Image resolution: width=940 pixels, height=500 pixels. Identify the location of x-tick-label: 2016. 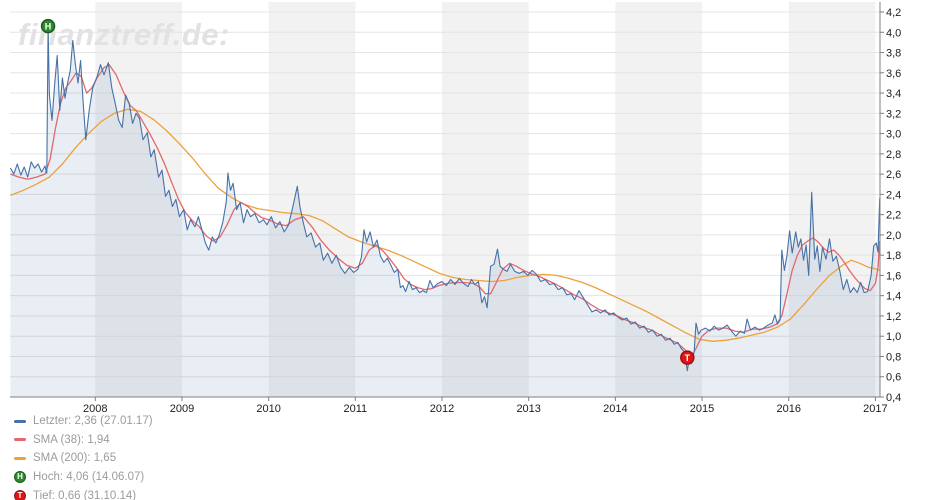
(788, 407).